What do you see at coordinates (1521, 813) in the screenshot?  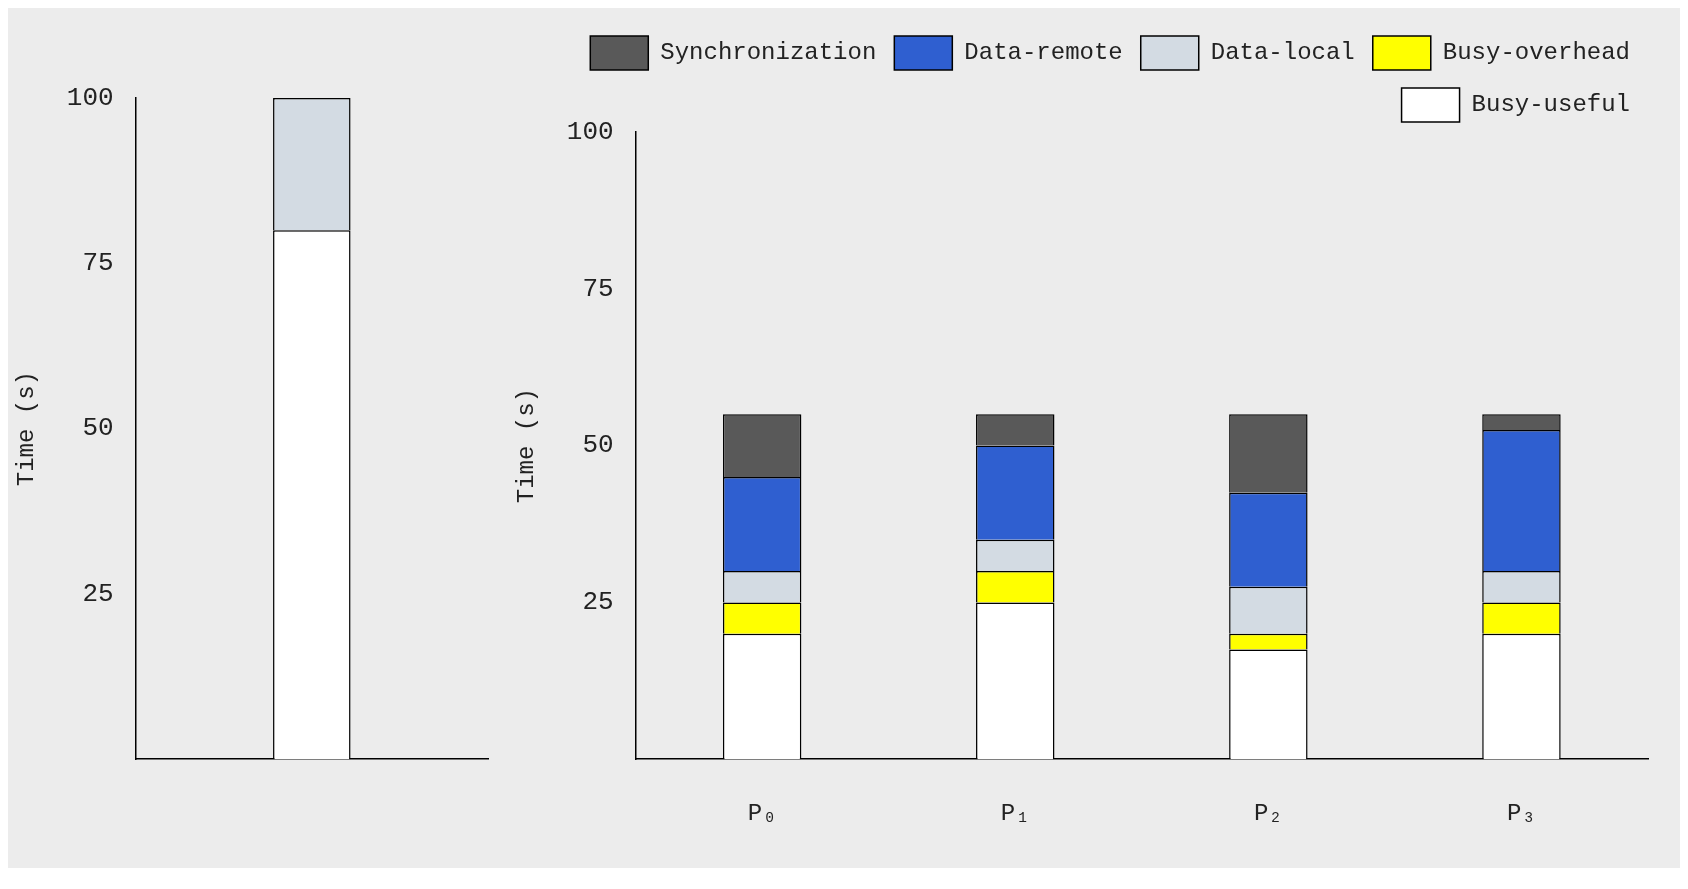 I see `x-tick-label: P₃` at bounding box center [1521, 813].